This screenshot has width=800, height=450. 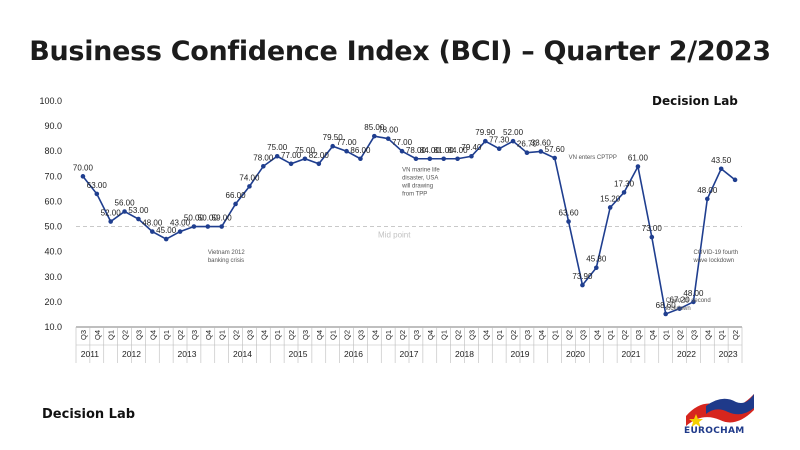 What do you see at coordinates (593, 158) in the screenshot?
I see `annotation-text: VN enters CPTPP` at bounding box center [593, 158].